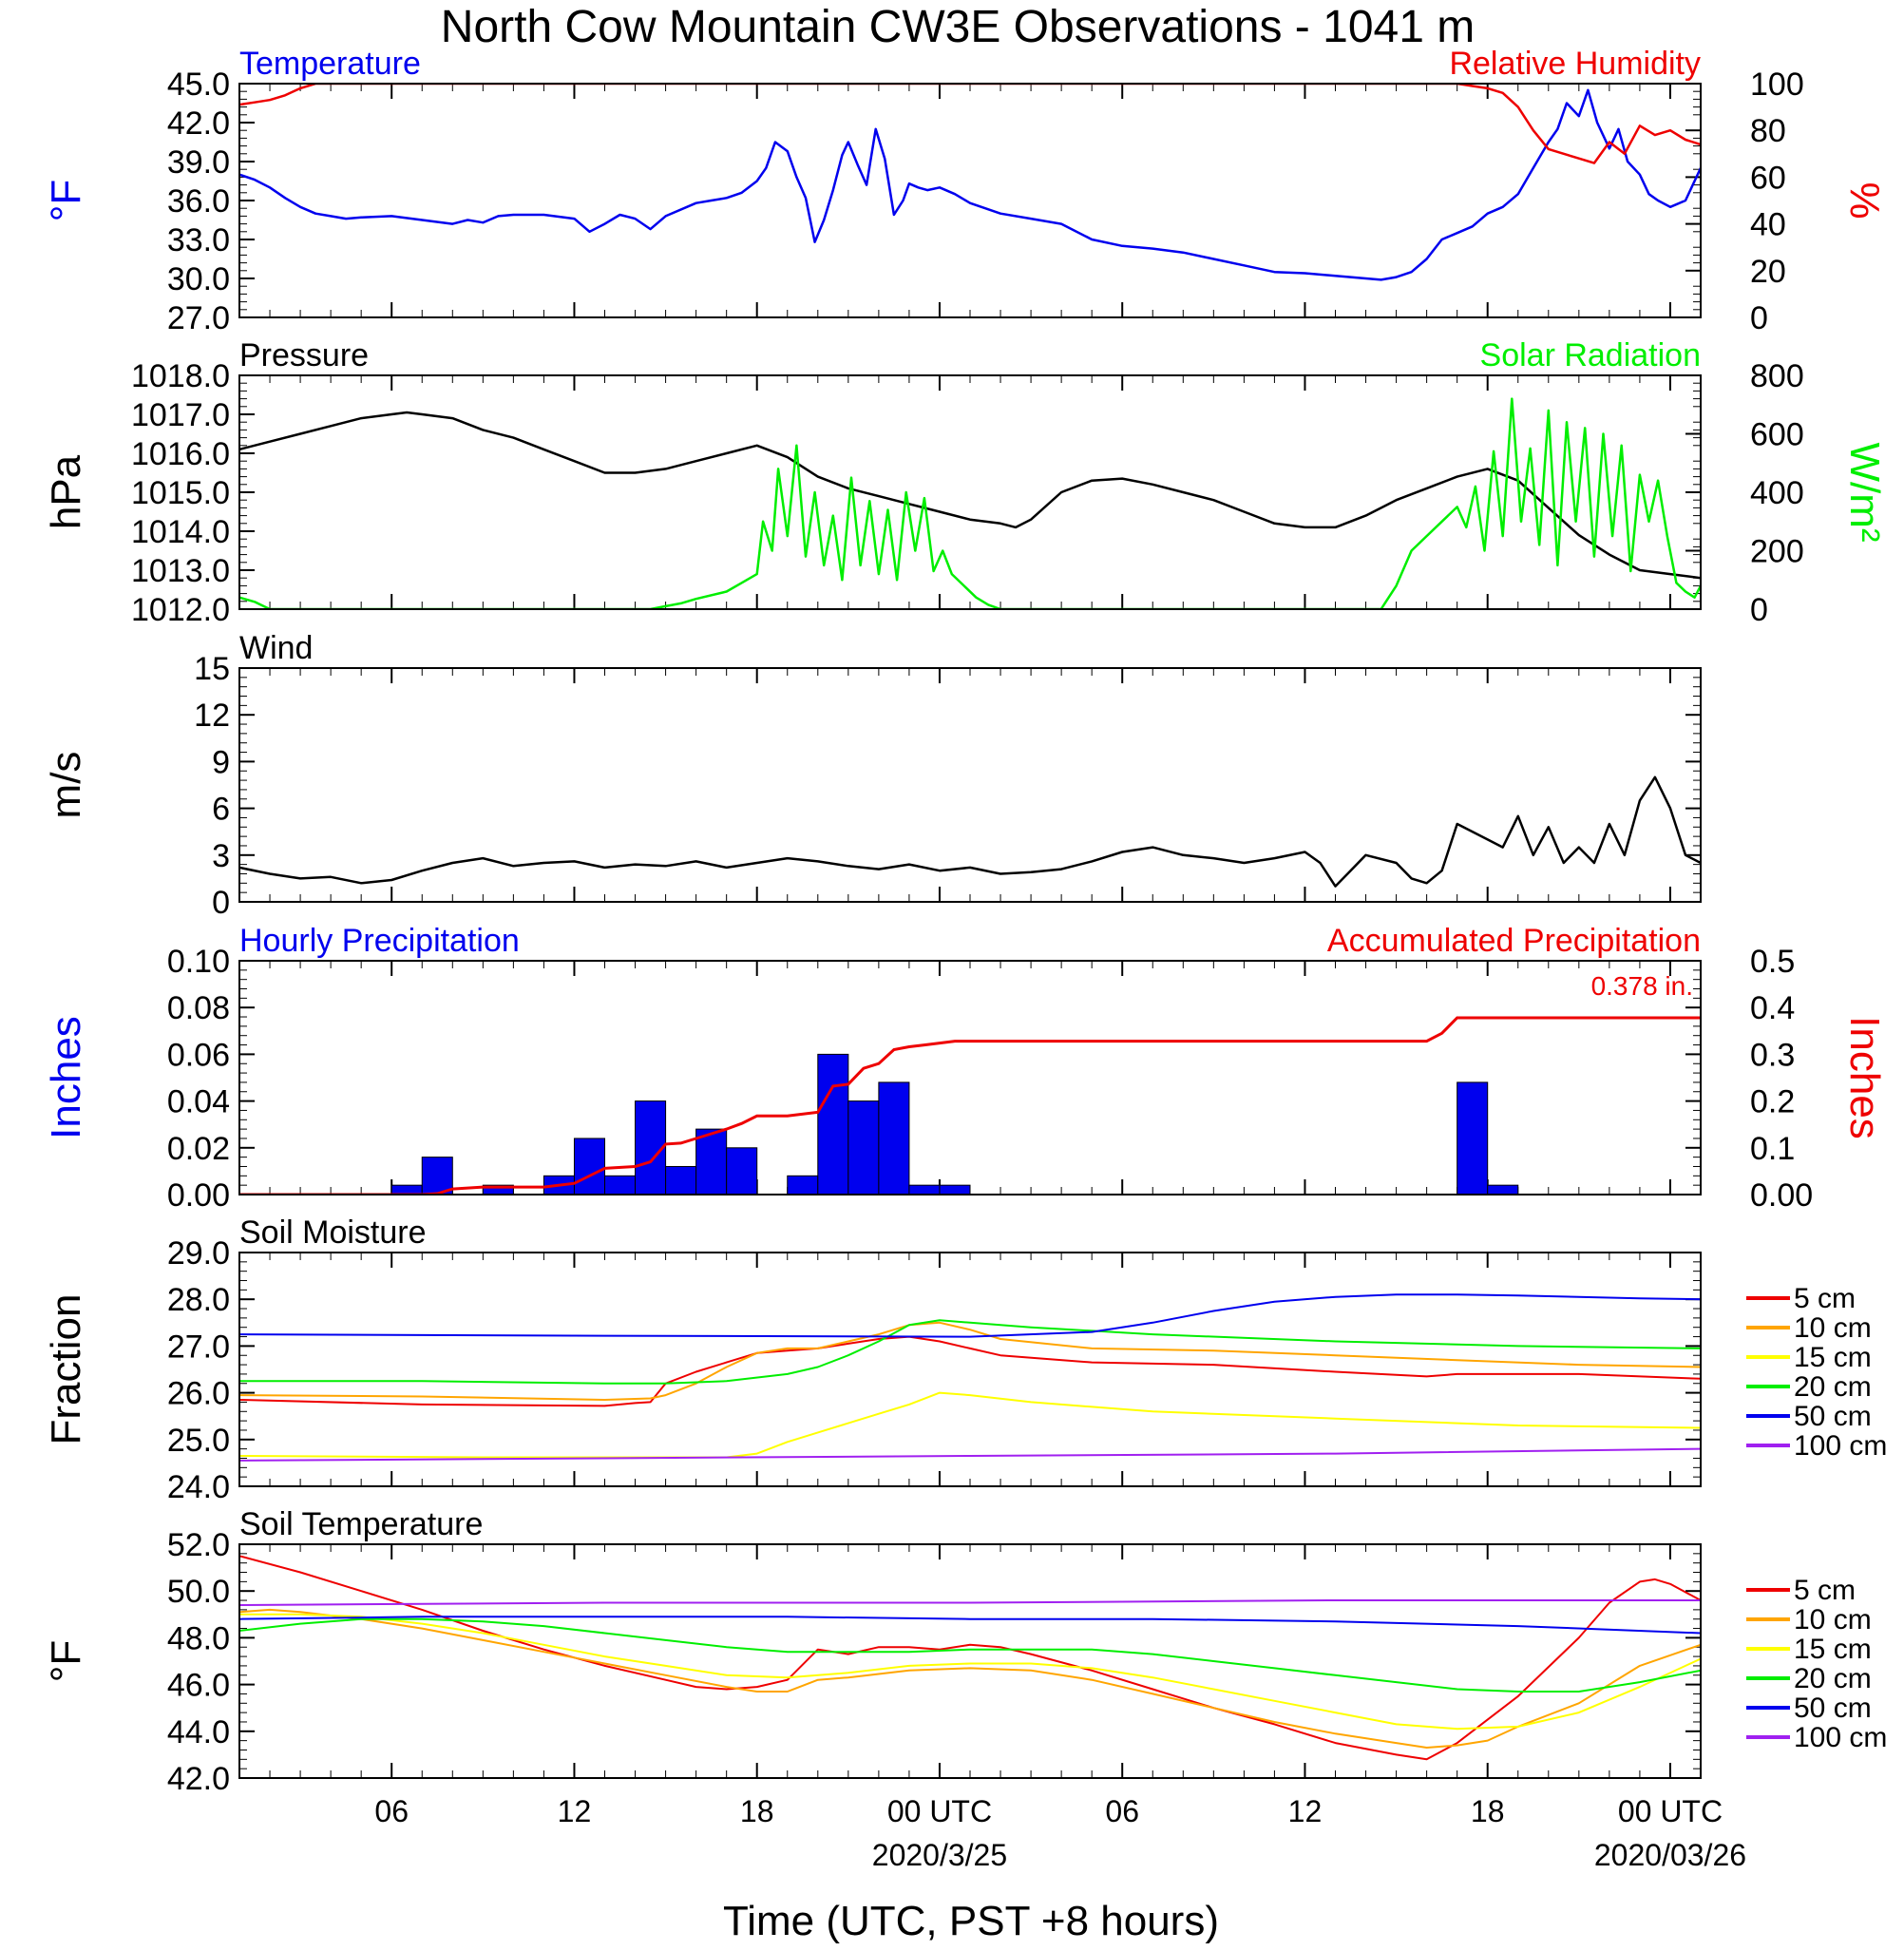 Image resolution: width=1904 pixels, height=1951 pixels. I want to click on y2-tick-label: 0.3, so click(1772, 1055).